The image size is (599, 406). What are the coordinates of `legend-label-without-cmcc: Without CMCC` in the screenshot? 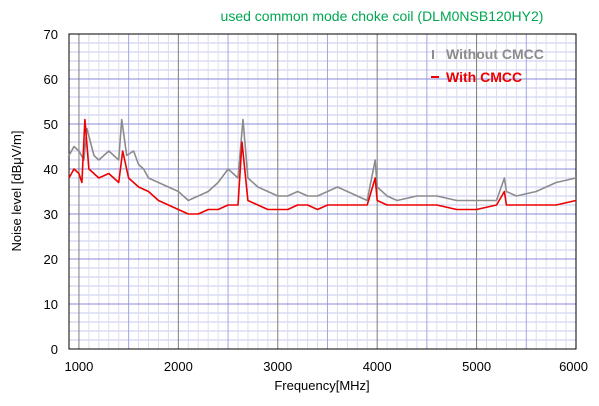 It's located at (495, 54).